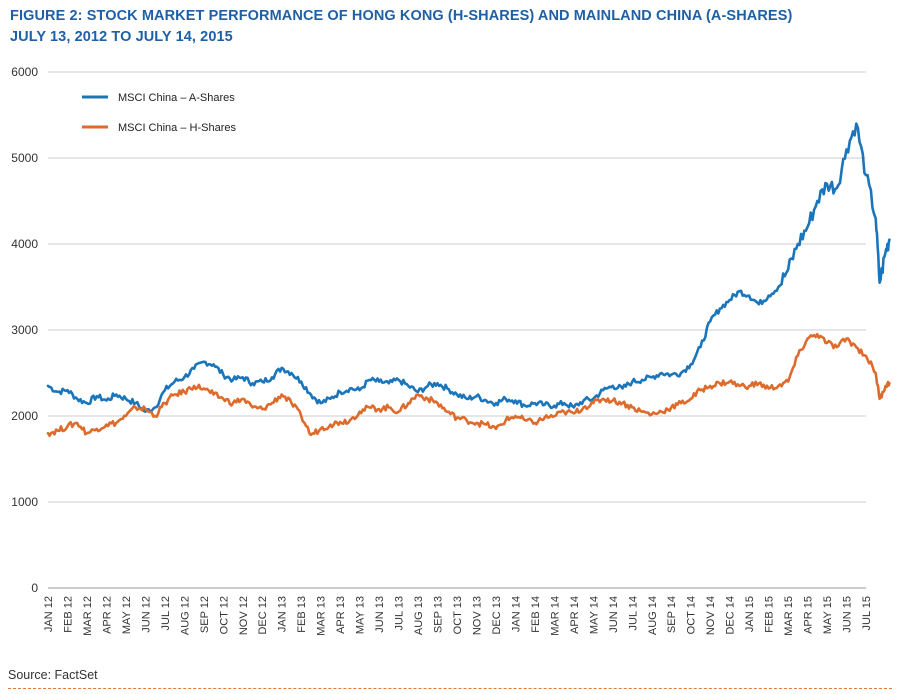  What do you see at coordinates (614, 614) in the screenshot?
I see `x-tick-label: JUN 14` at bounding box center [614, 614].